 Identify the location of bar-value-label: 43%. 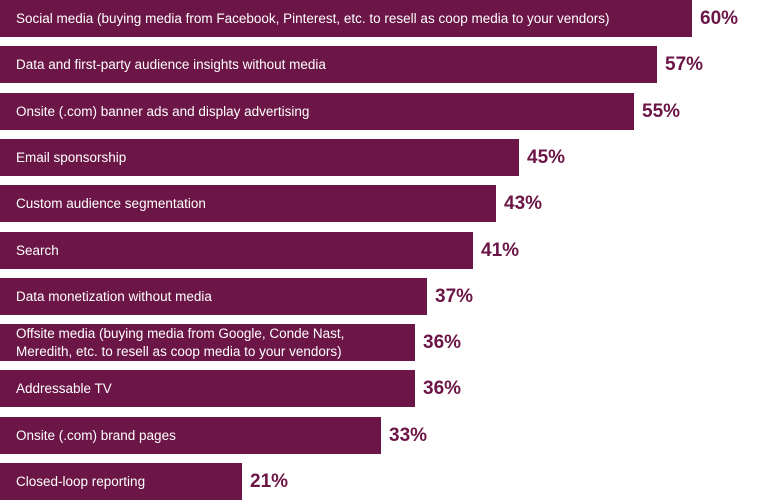
(523, 203).